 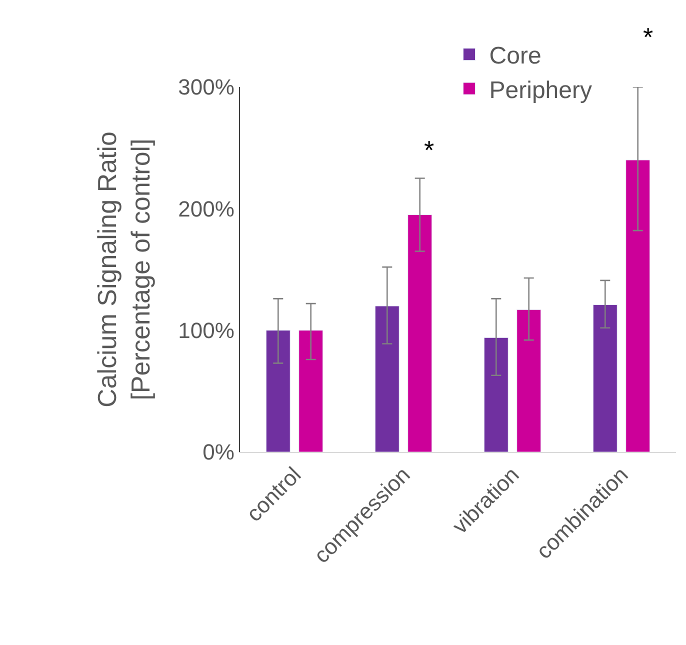 I want to click on y-axis-title: Calcium Signaling Ratio [Percentage of control], so click(x=124, y=269).